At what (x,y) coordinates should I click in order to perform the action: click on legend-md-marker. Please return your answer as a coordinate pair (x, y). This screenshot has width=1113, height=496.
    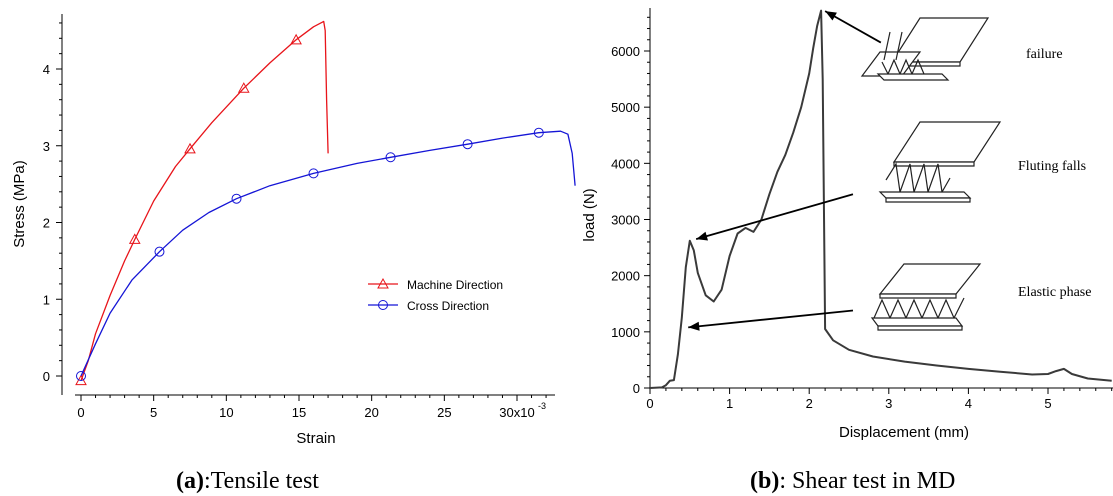
    Looking at the image, I should click on (383, 283).